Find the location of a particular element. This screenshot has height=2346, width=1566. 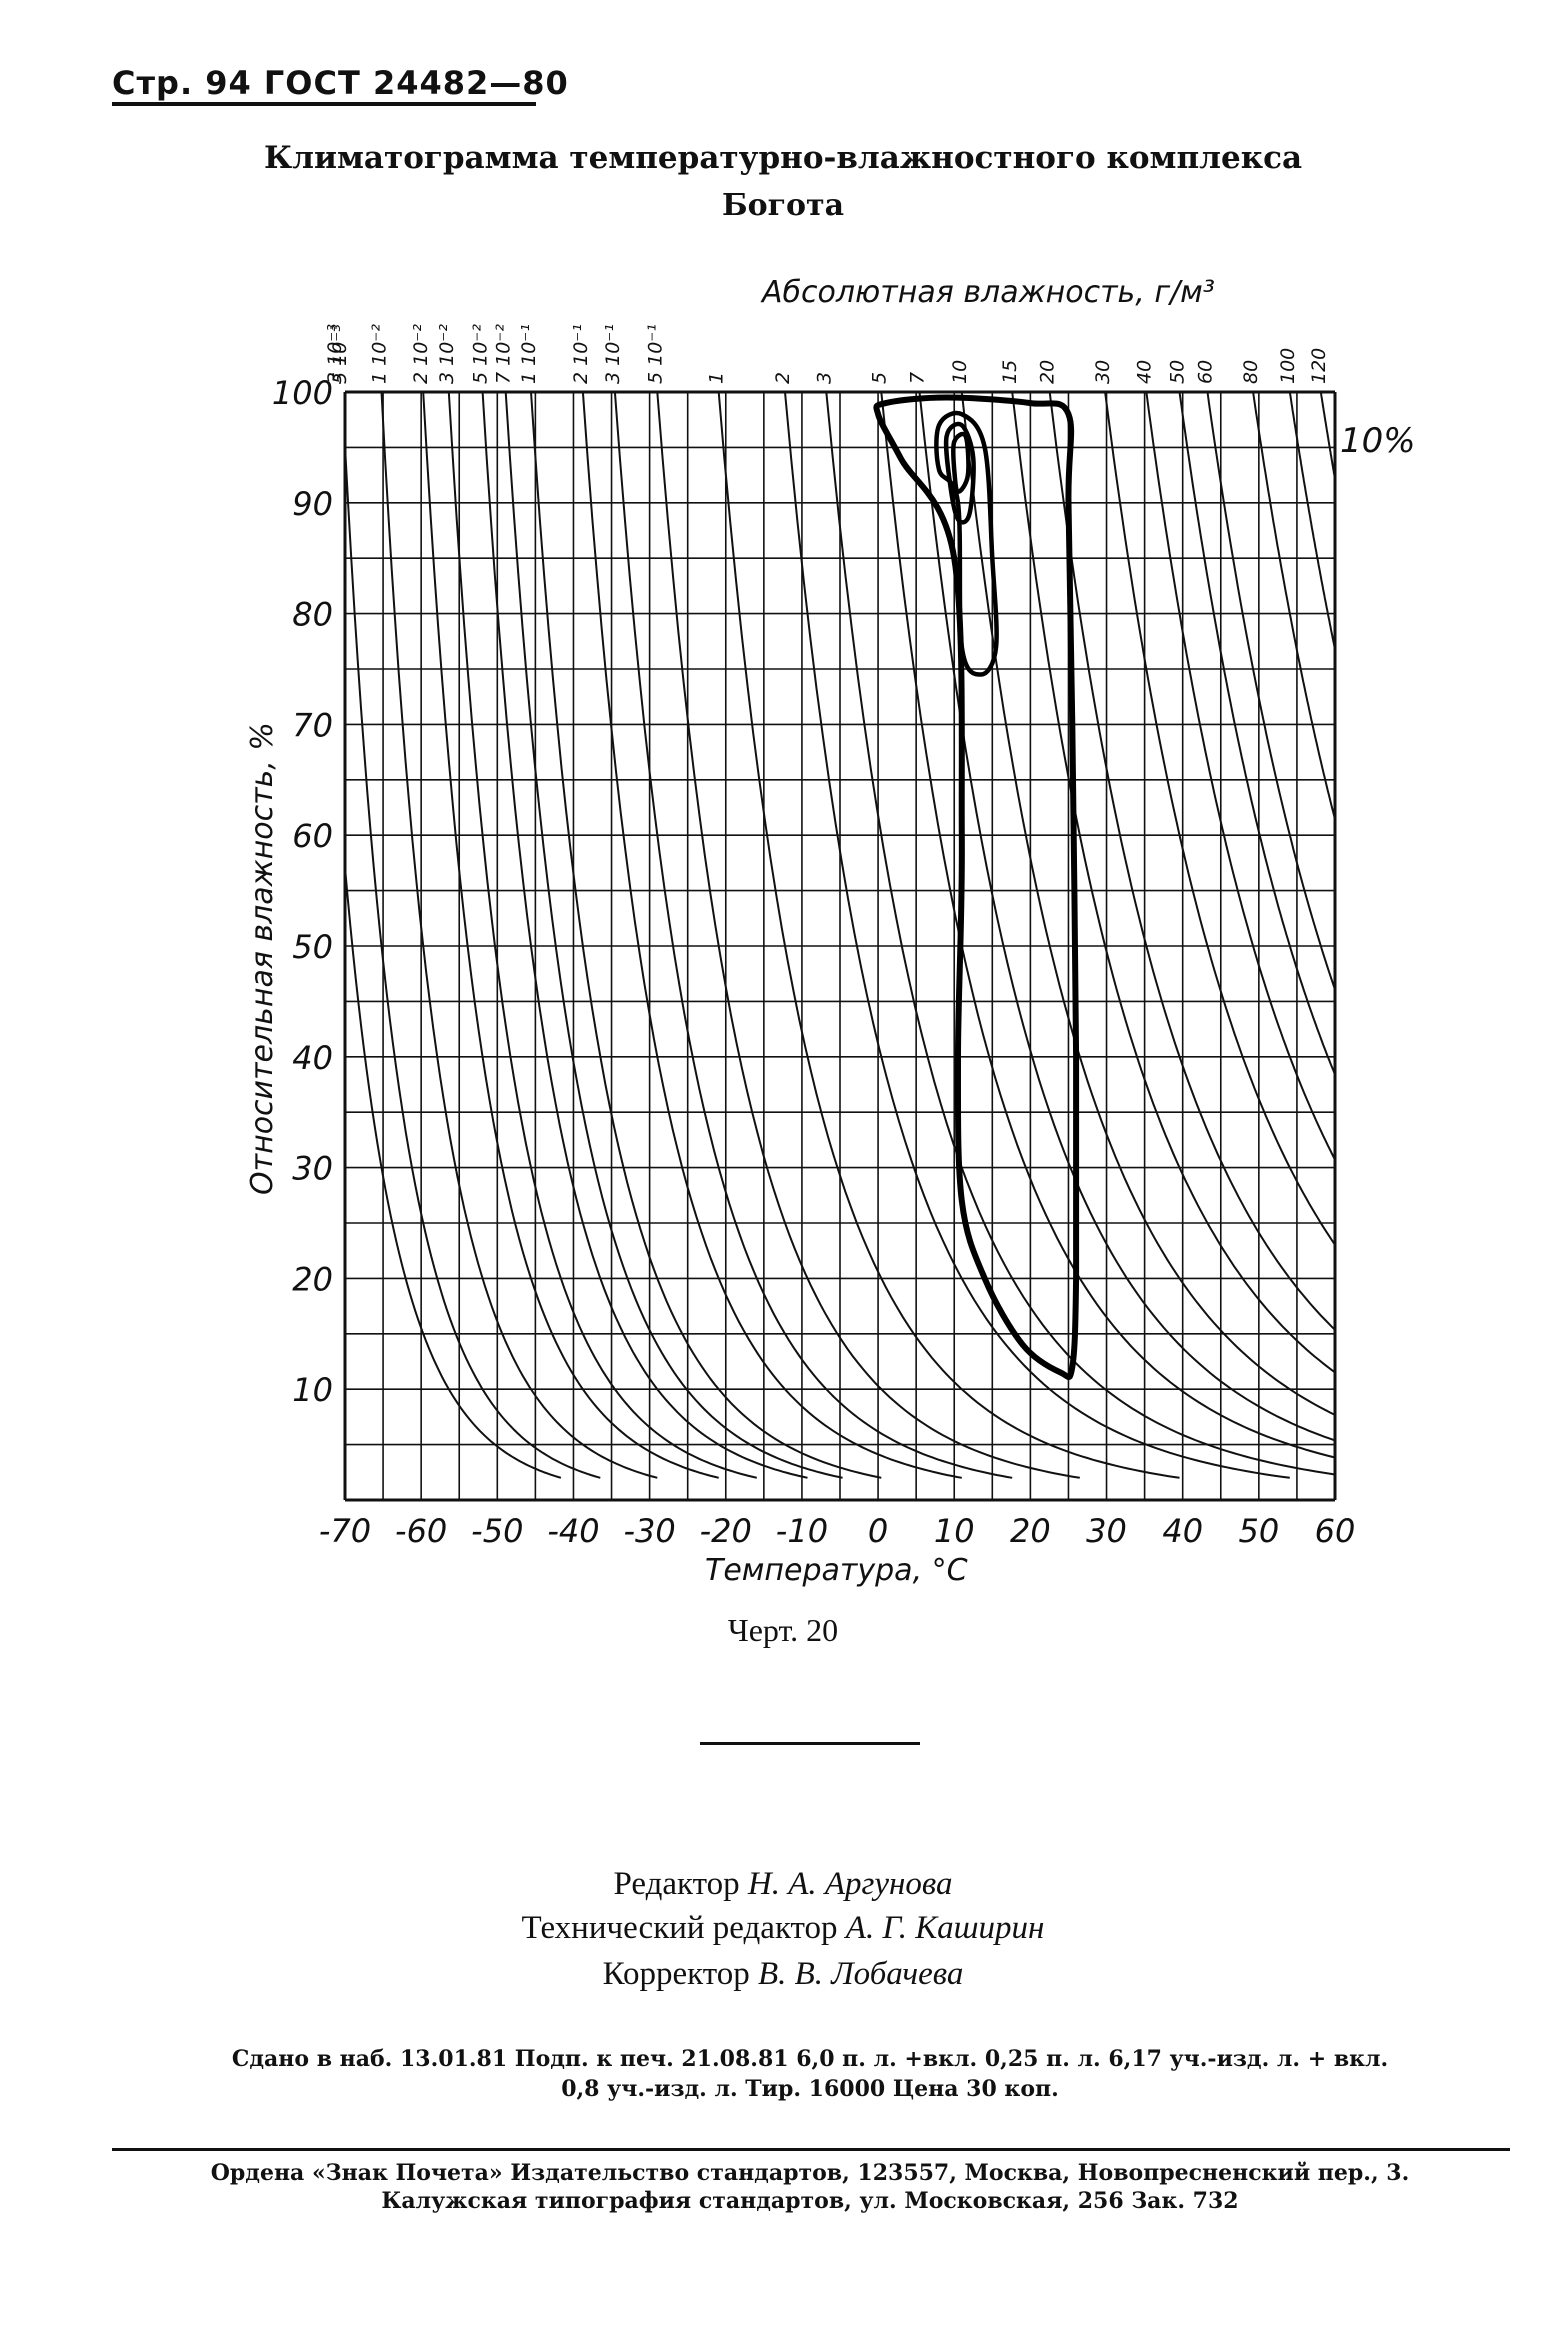

isoline-label: 5 is located at coordinates (879, 378).